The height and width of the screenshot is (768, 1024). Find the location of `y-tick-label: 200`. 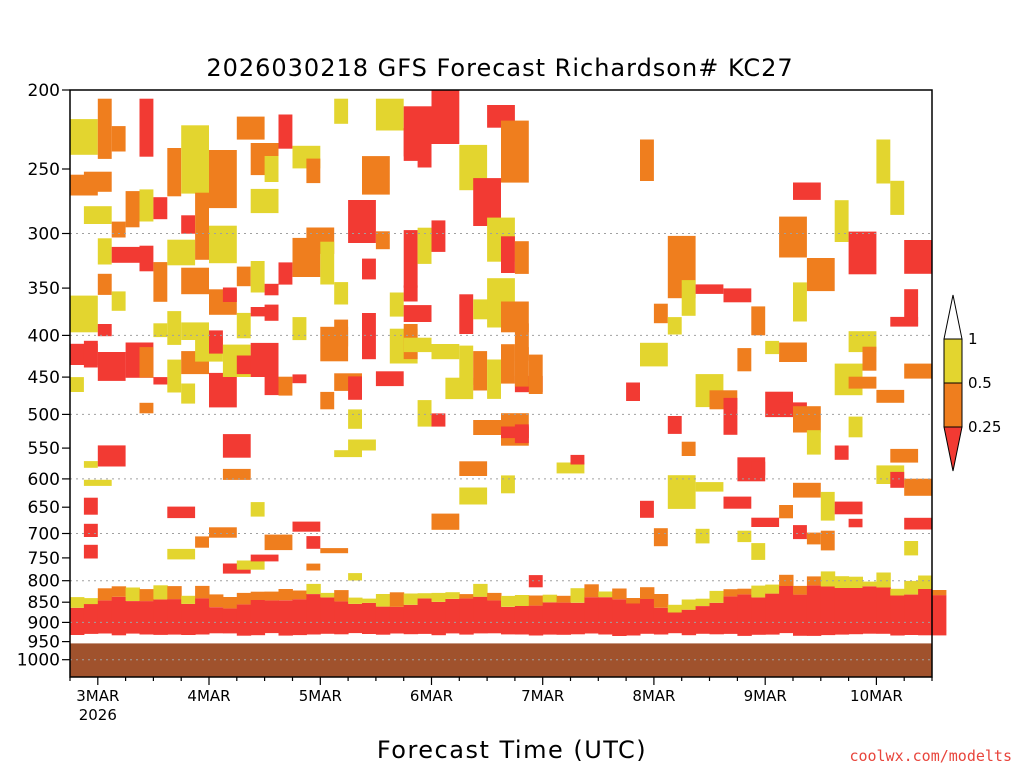

y-tick-label: 200 is located at coordinates (44, 91).